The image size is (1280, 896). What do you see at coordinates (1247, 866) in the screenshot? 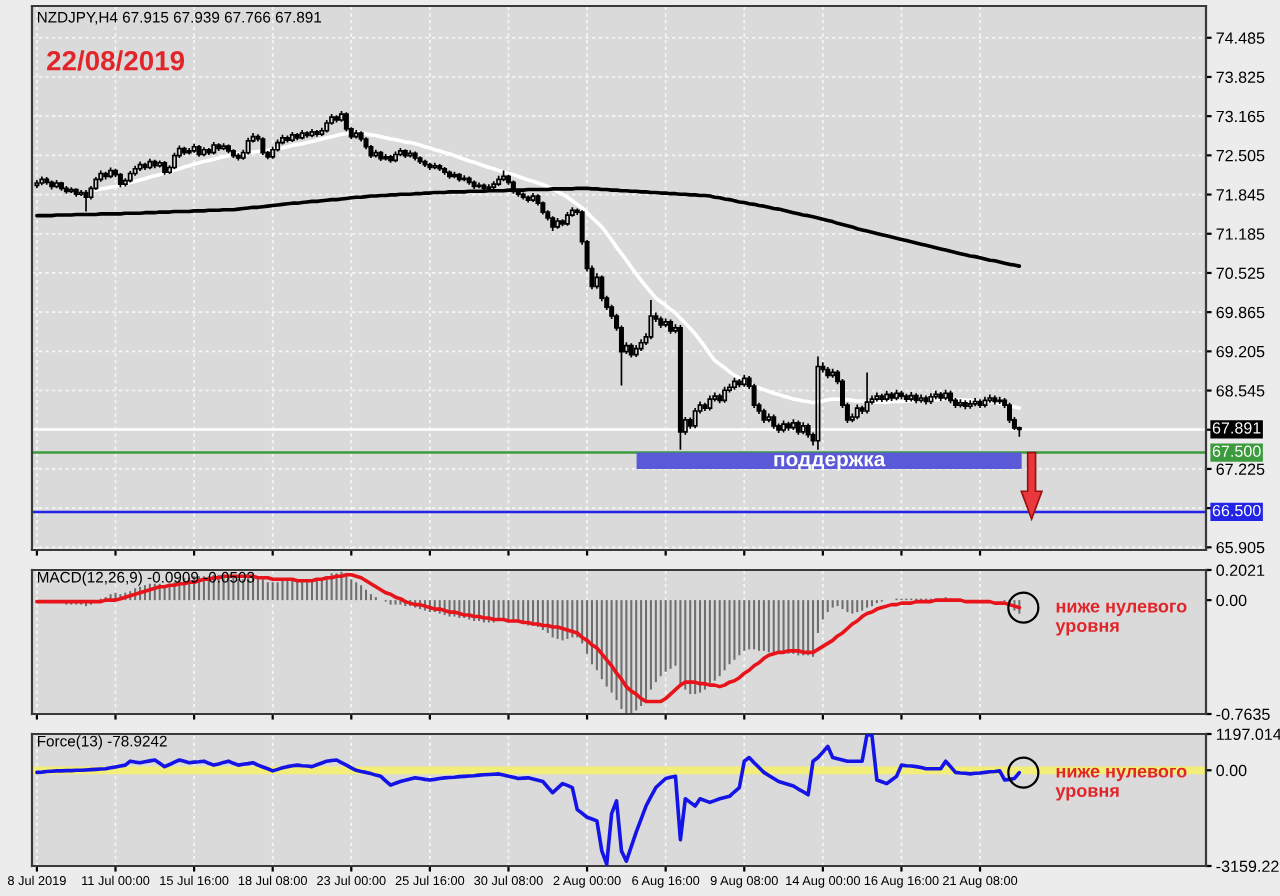
I see `y-tick-label: -3159.22` at bounding box center [1247, 866].